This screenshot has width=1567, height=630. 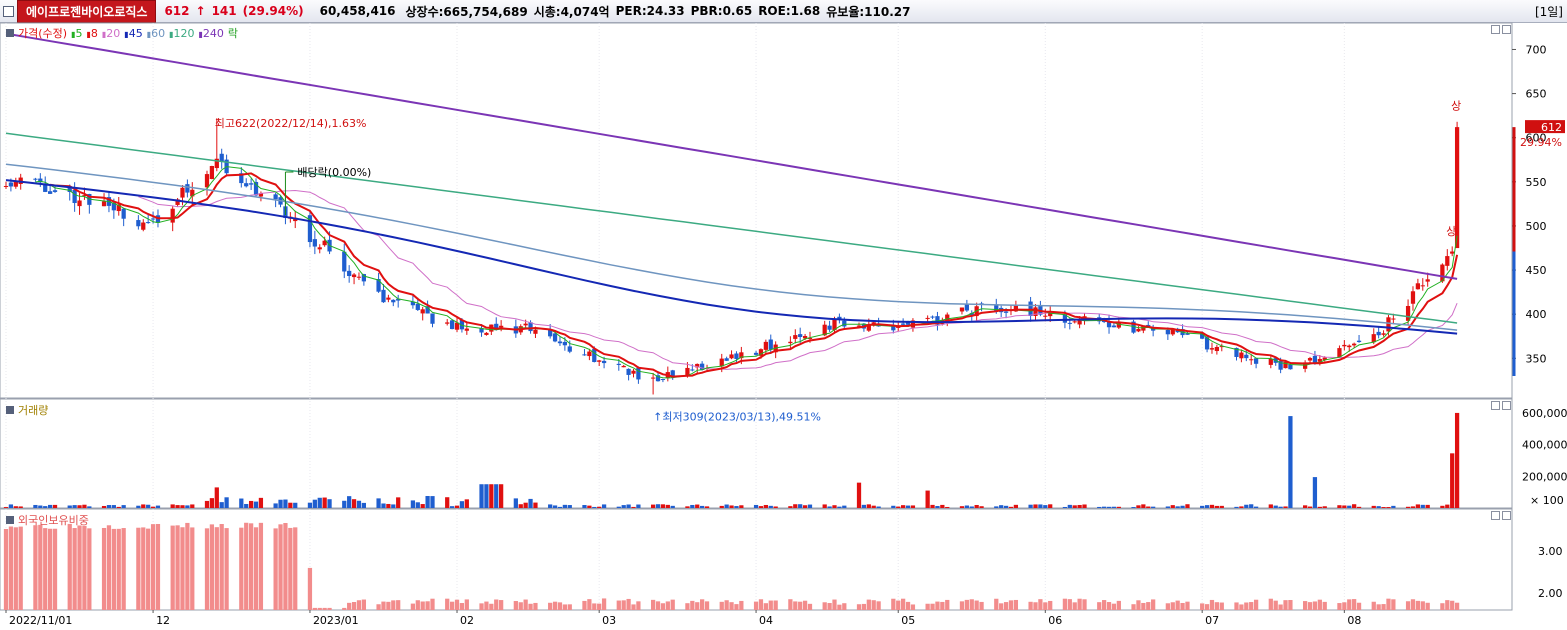 I want to click on ma-legend-marker: ▮, so click(x=171, y=34).